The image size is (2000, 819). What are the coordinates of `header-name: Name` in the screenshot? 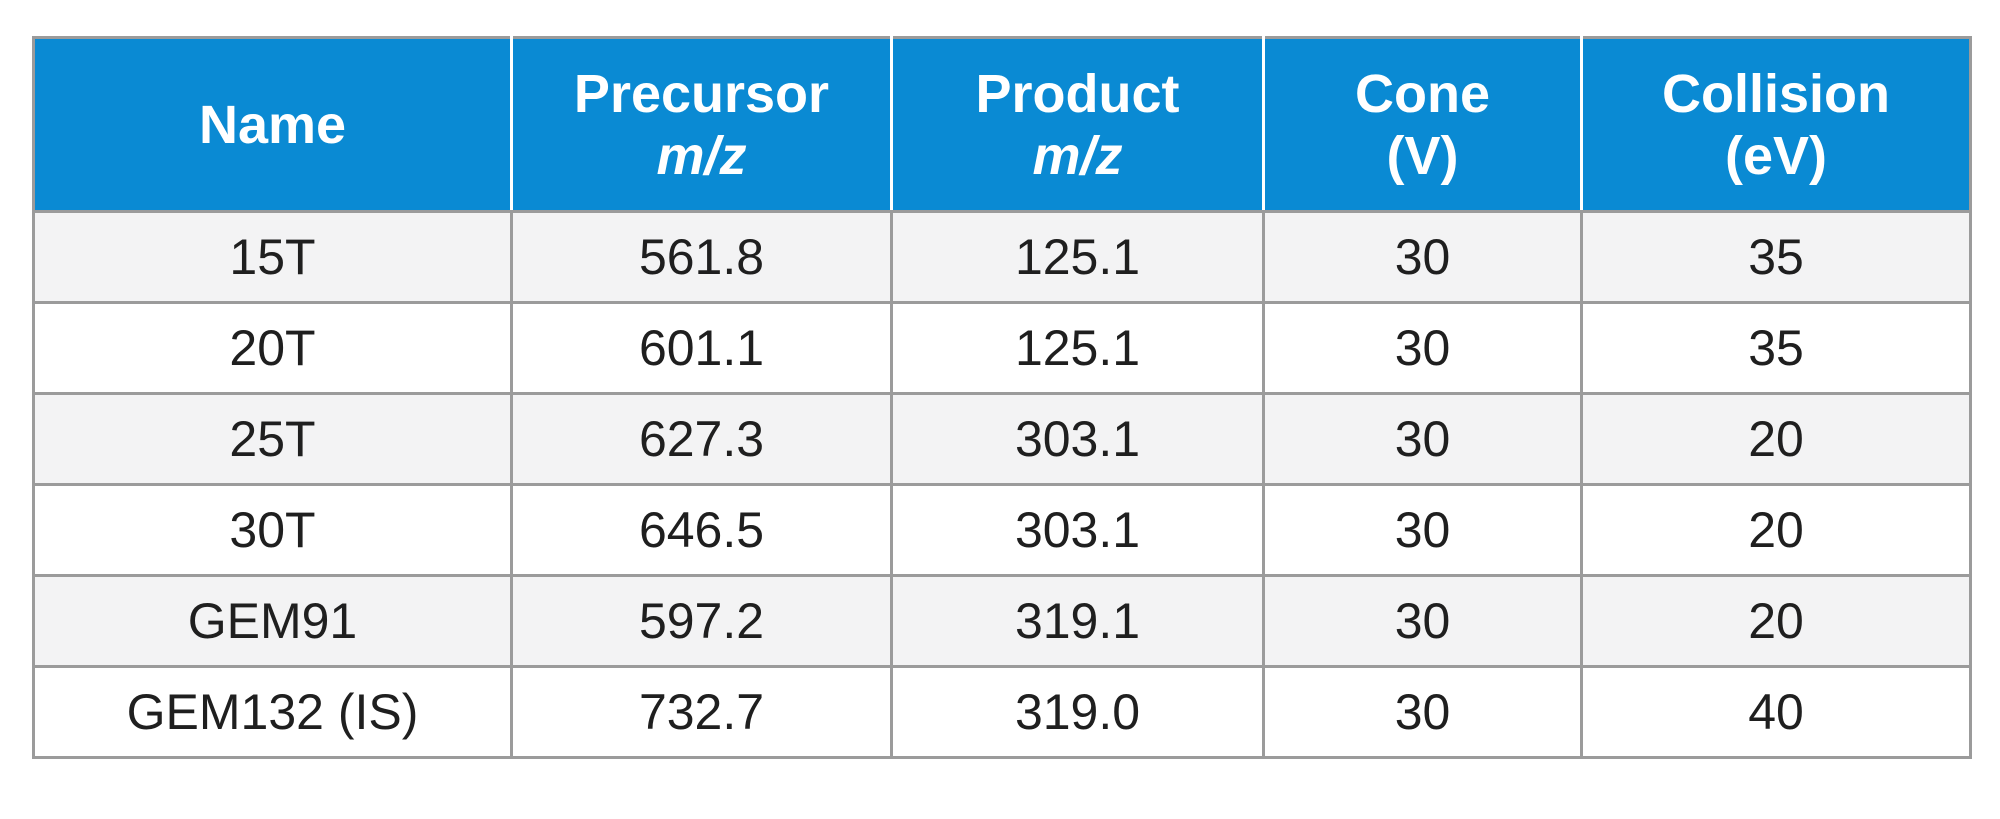 It's located at (272, 124).